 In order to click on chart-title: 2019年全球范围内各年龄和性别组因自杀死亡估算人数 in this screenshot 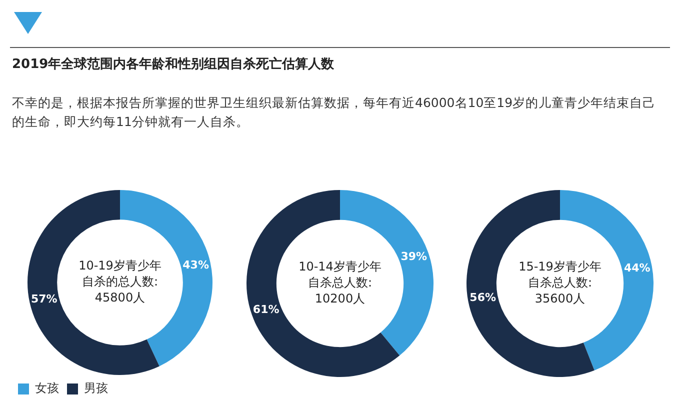, I will do `click(173, 64)`.